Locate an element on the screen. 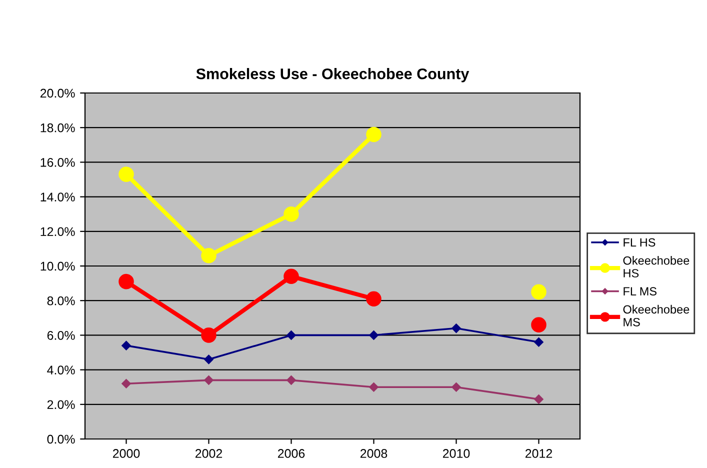 Image resolution: width=707 pixels, height=468 pixels. legend-label: FL MS is located at coordinates (640, 291).